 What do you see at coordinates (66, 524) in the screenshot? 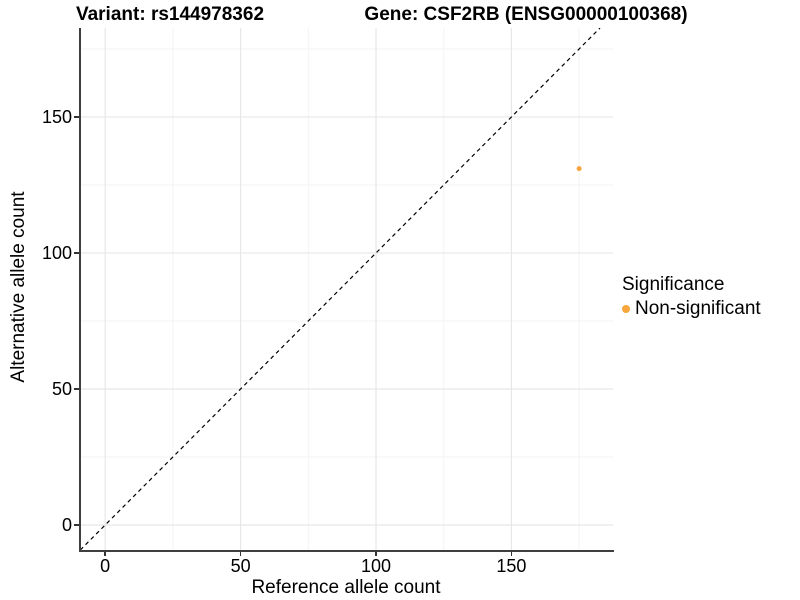
I see `y-tick-label: 0` at bounding box center [66, 524].